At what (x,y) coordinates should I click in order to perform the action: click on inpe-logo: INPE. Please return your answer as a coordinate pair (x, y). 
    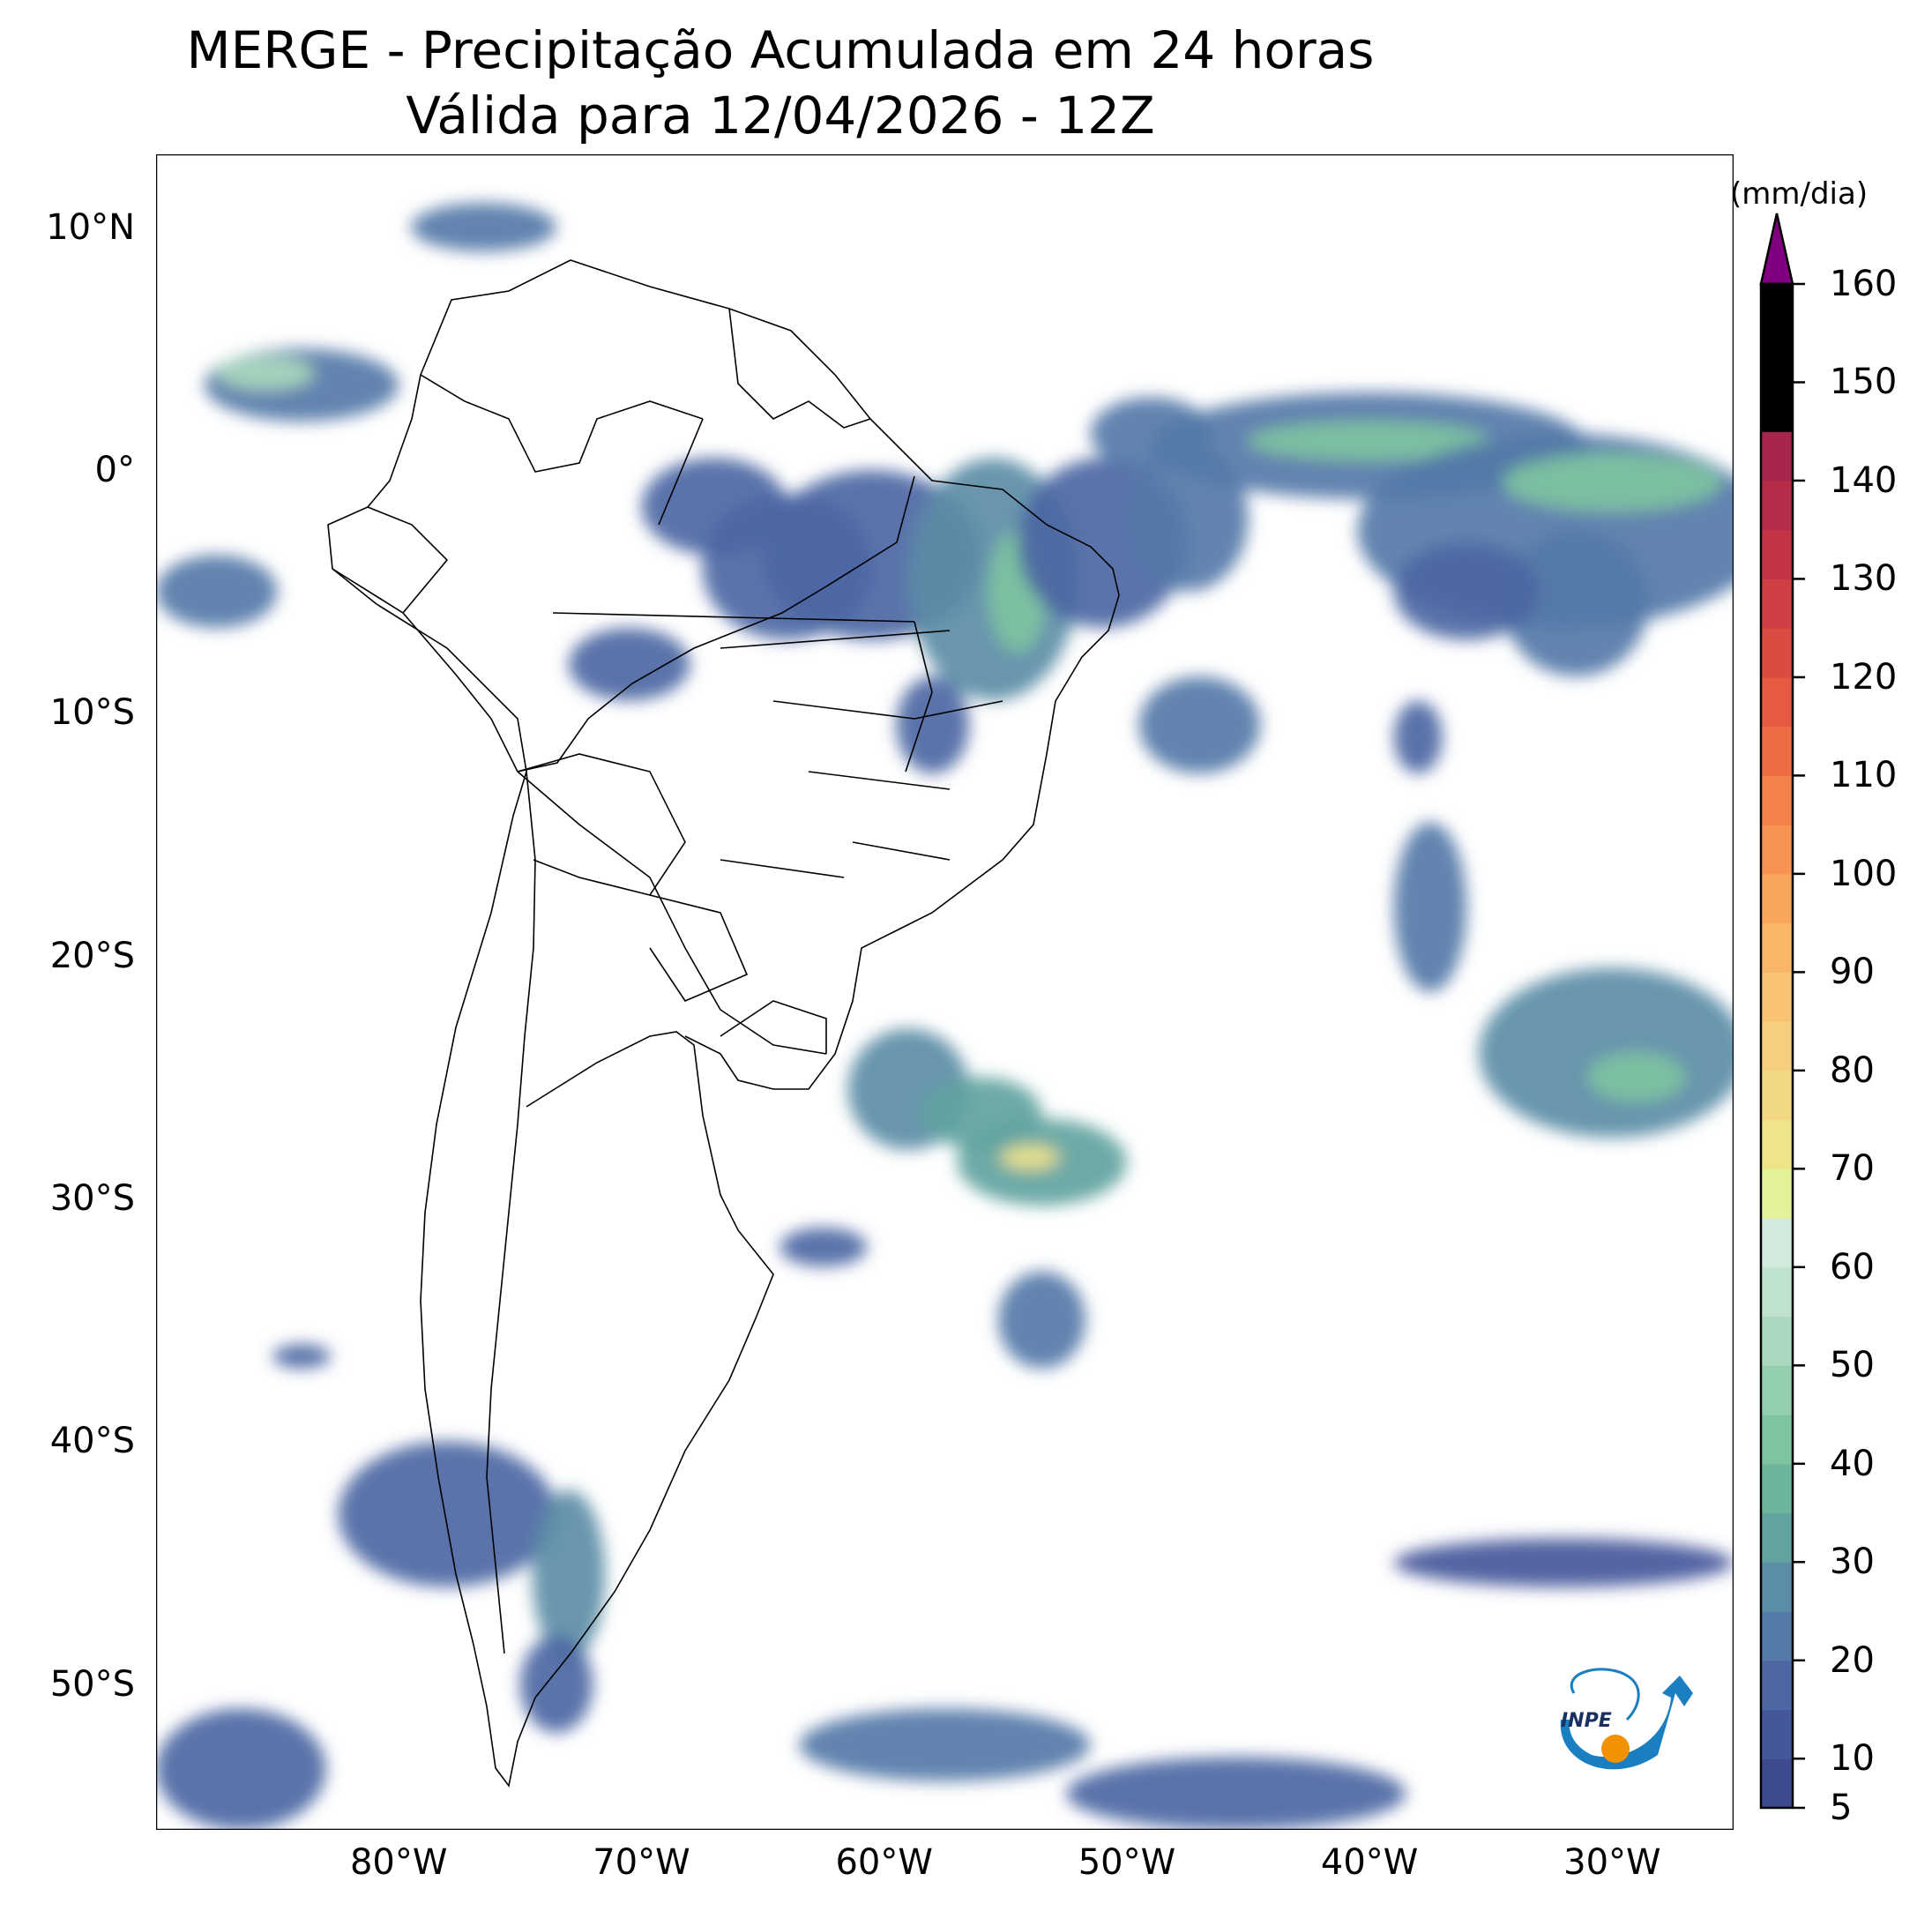
    Looking at the image, I should click on (1626, 1719).